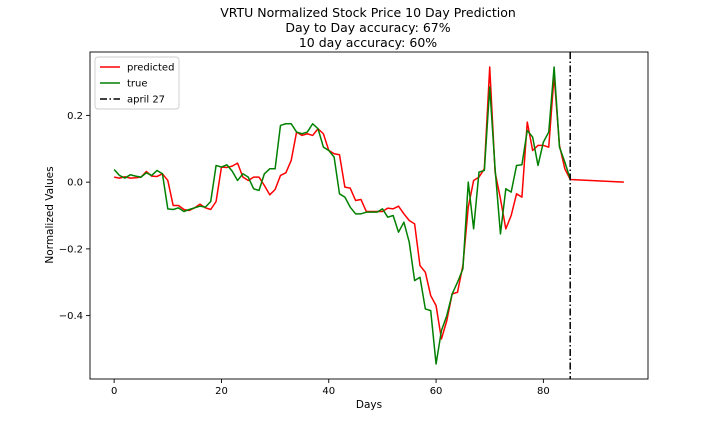 This screenshot has height=432, width=720. I want to click on x-tick-label: 0, so click(114, 391).